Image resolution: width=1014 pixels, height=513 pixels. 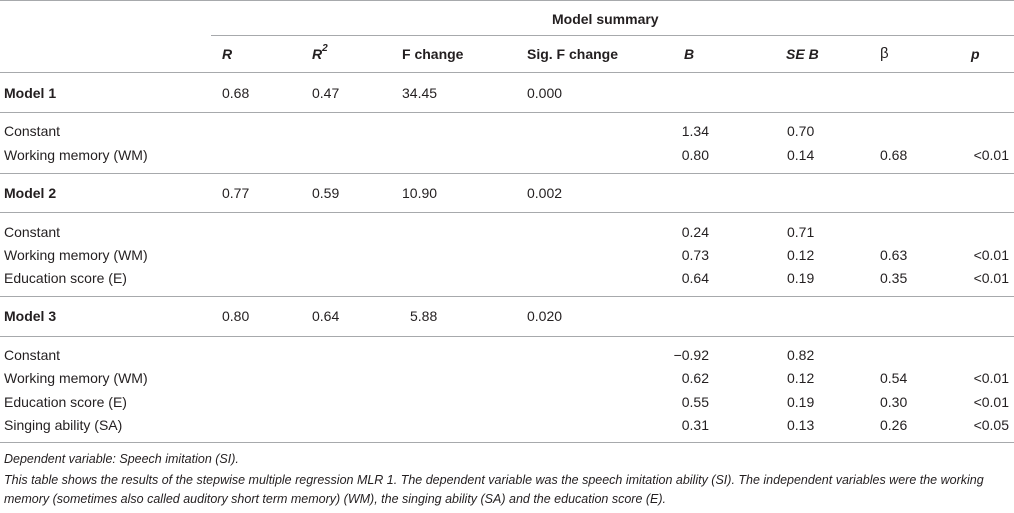 I want to click on model-r2: 0.59, so click(x=326, y=193).